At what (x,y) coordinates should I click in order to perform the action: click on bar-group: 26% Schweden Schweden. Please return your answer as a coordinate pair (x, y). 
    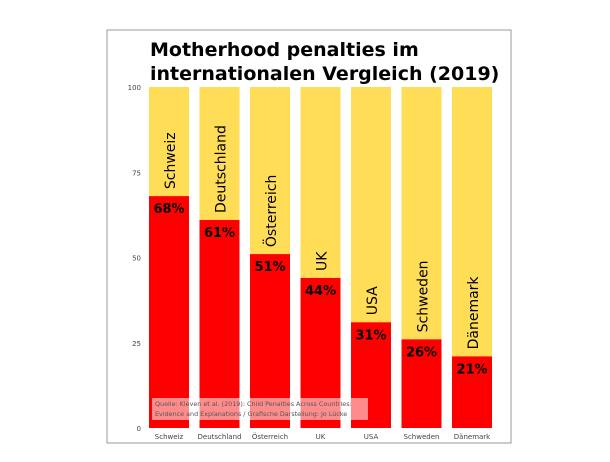
    Looking at the image, I should click on (421, 264).